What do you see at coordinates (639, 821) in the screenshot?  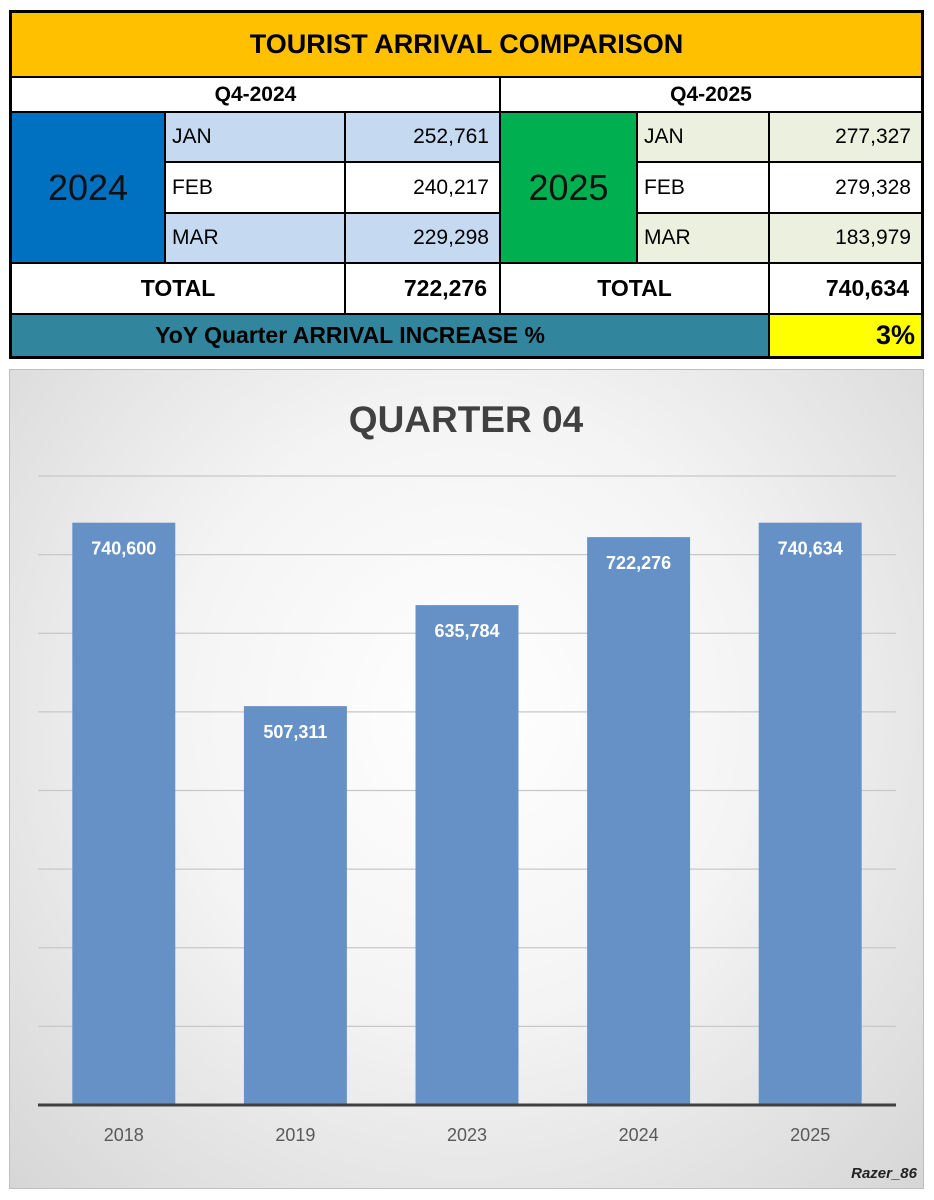 I see `bar-2024` at bounding box center [639, 821].